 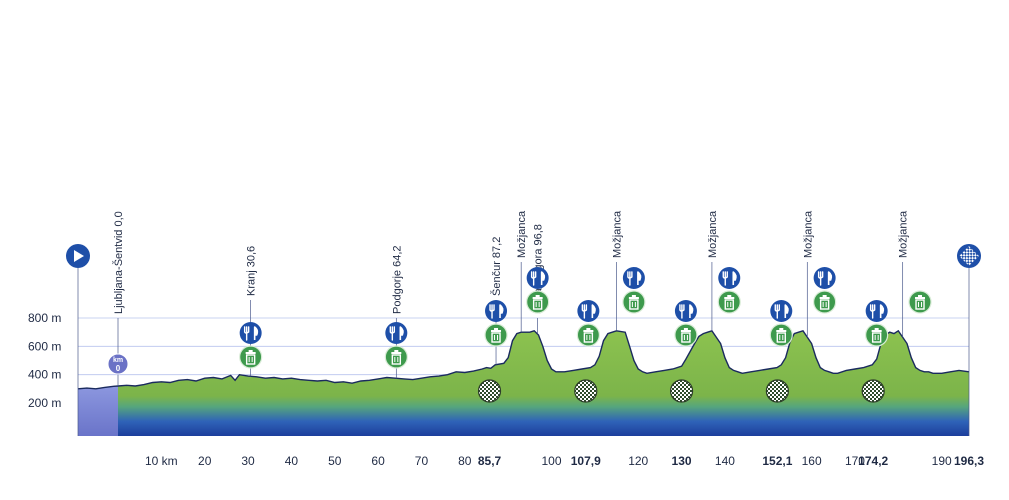 I want to click on x-tick-label: 160, so click(x=812, y=461).